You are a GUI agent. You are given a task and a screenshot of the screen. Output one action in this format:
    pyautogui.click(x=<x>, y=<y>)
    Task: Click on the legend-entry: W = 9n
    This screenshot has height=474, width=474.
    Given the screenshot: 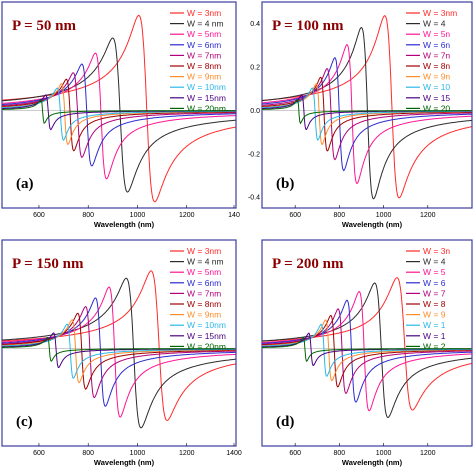 What is the action you would take?
    pyautogui.click(x=436, y=77)
    